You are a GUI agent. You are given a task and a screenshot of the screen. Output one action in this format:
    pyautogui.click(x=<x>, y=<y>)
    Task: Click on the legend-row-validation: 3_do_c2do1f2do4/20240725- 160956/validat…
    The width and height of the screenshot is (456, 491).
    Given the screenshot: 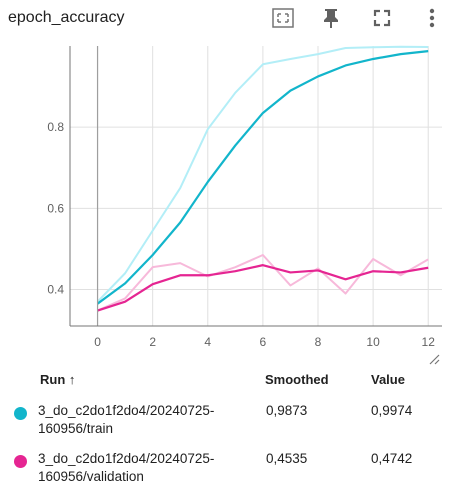 What is the action you would take?
    pyautogui.click(x=228, y=470)
    